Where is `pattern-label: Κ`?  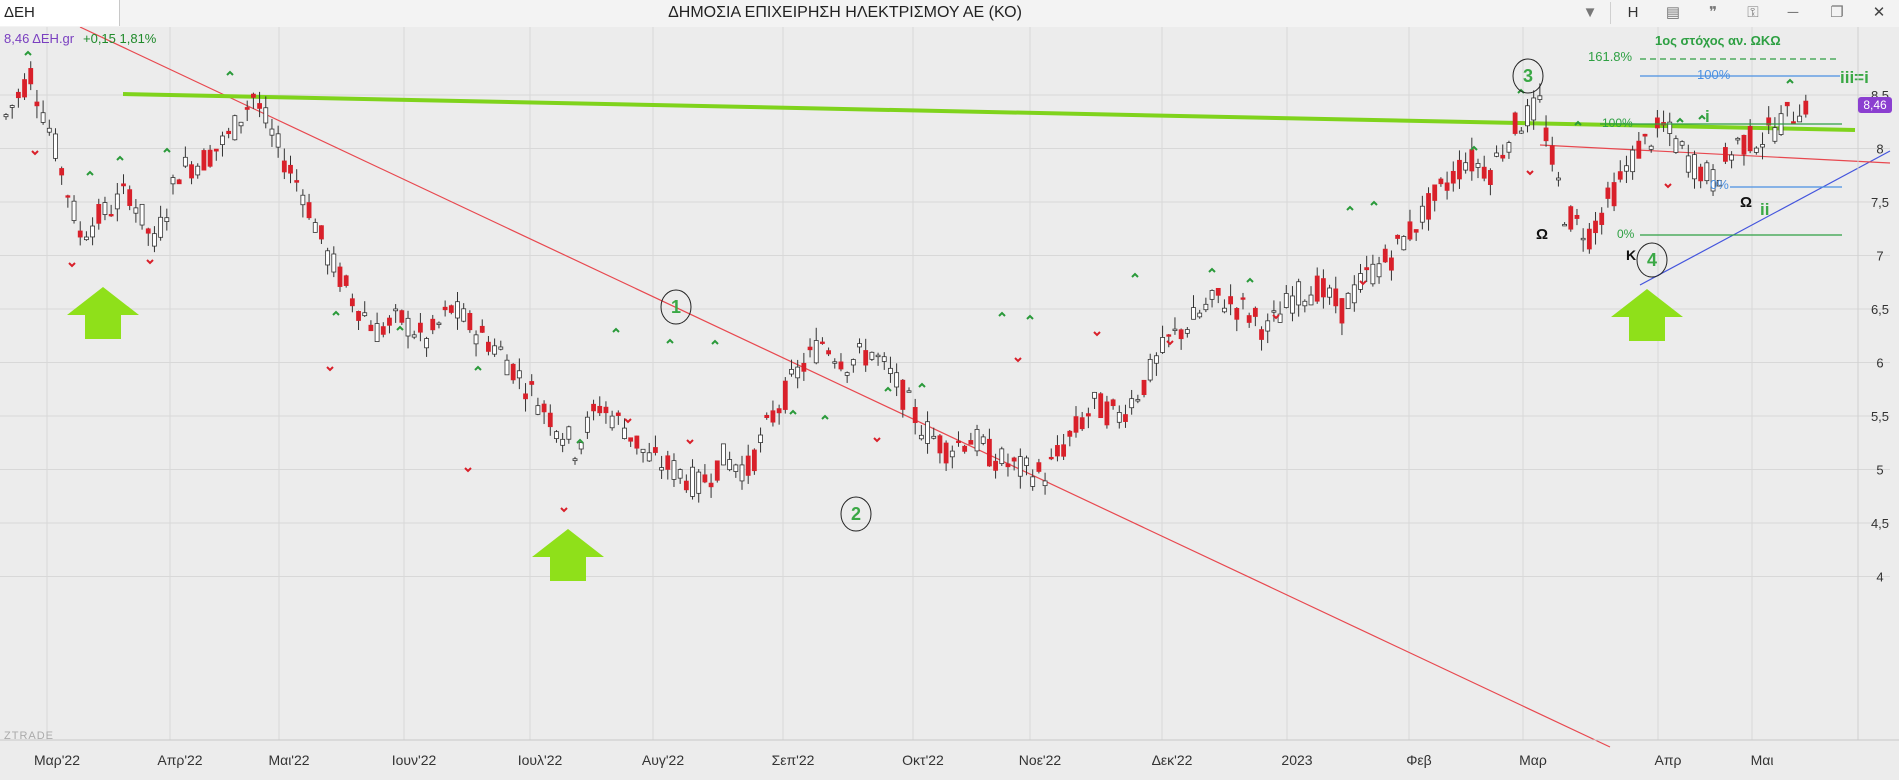 pattern-label: Κ is located at coordinates (1631, 255).